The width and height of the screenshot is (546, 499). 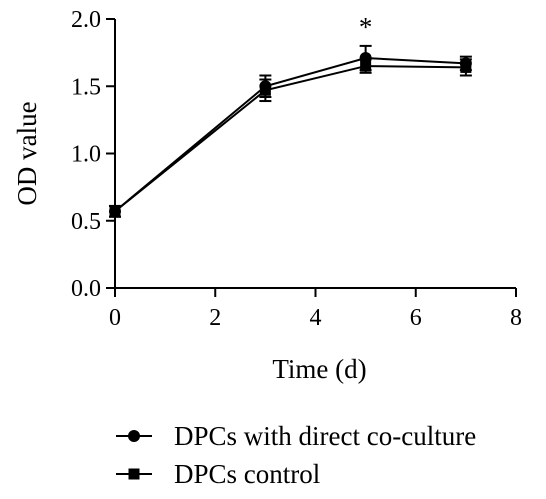 I want to click on x-tick-label: 2, so click(x=215, y=318).